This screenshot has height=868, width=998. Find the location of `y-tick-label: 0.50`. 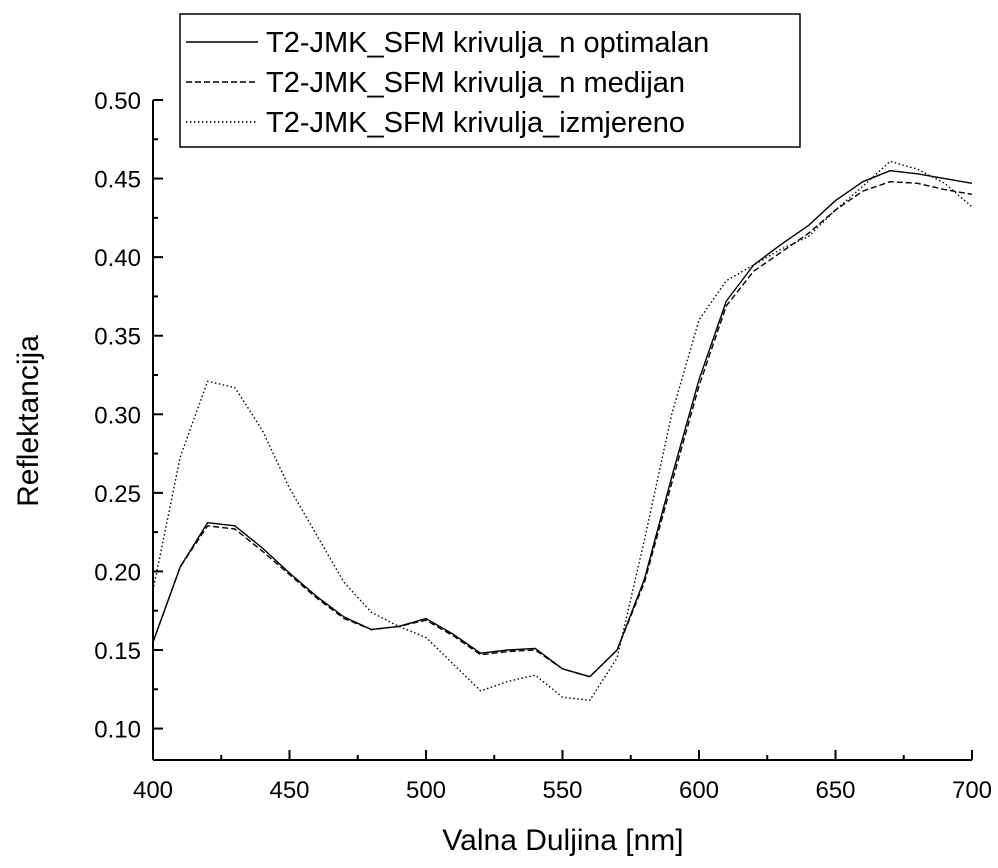

y-tick-label: 0.50 is located at coordinates (117, 101).